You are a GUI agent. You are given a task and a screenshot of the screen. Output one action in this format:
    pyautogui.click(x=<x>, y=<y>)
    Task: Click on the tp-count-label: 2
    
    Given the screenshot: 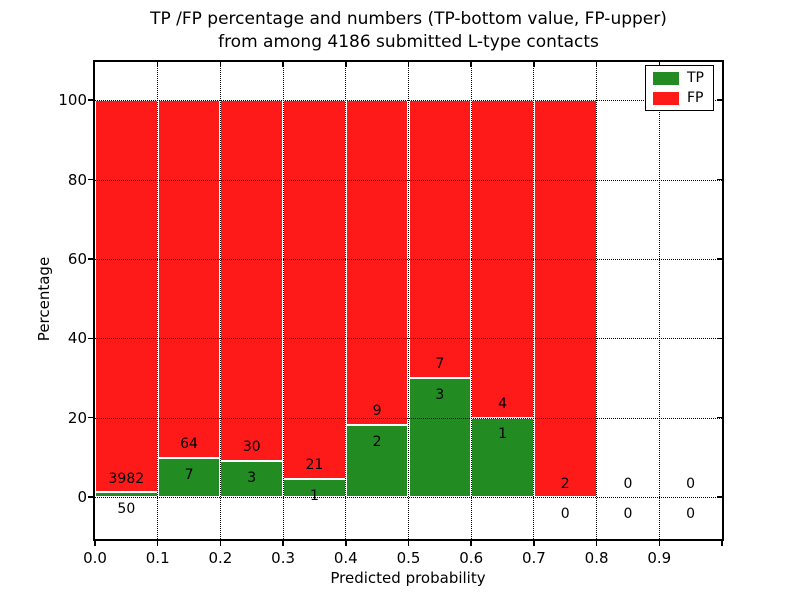 What is the action you would take?
    pyautogui.click(x=377, y=441)
    